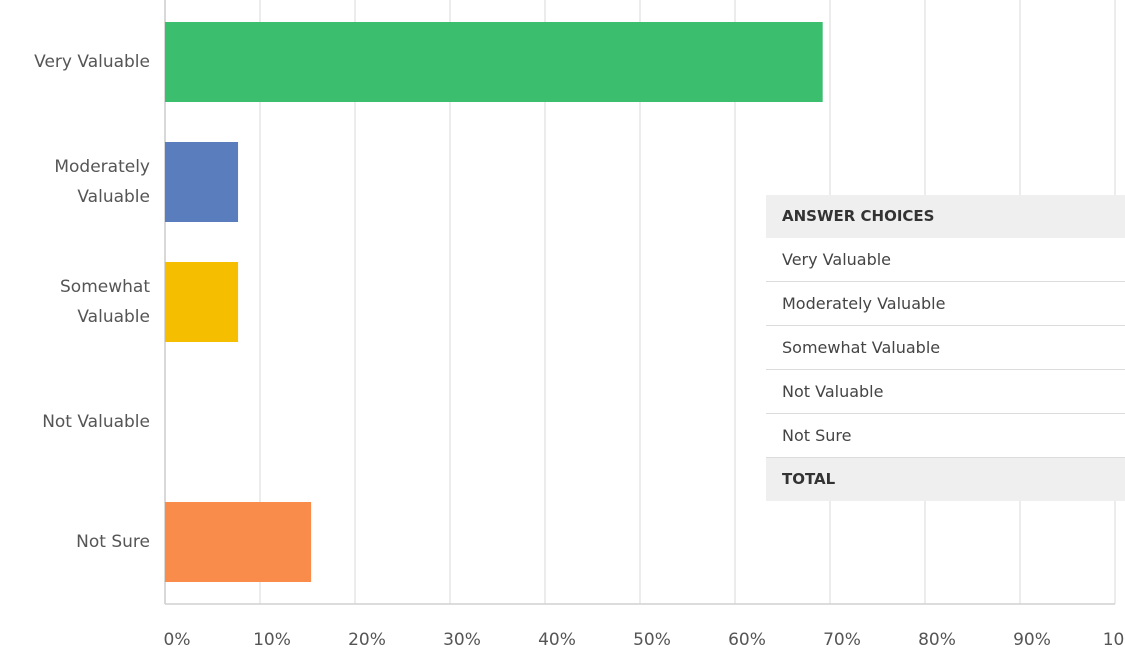  What do you see at coordinates (1114, 640) in the screenshot?
I see `x-tick-label: 100%` at bounding box center [1114, 640].